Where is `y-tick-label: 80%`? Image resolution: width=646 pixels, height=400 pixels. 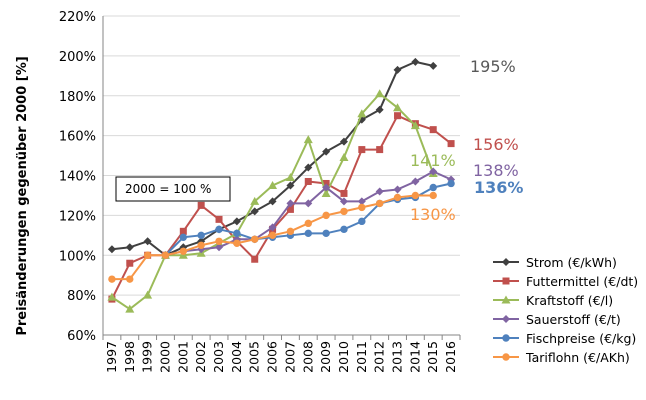
y-tick-label: 80% is located at coordinates (81, 296).